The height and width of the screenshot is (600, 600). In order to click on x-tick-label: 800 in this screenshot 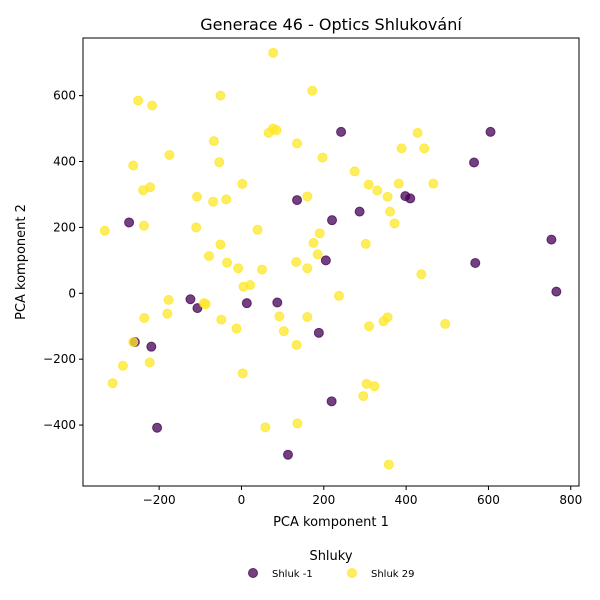, I will do `click(570, 500)`.